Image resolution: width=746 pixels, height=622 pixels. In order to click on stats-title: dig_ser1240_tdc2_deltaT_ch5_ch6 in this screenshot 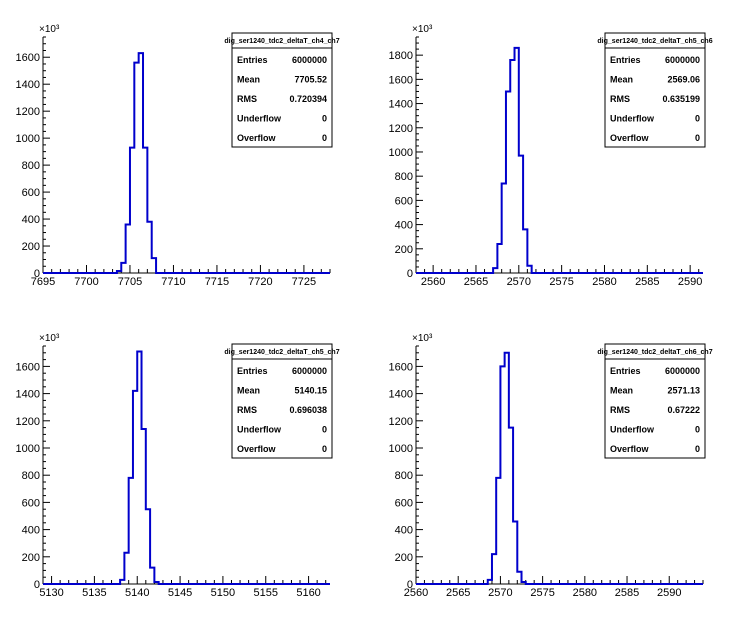, I will do `click(654, 41)`.